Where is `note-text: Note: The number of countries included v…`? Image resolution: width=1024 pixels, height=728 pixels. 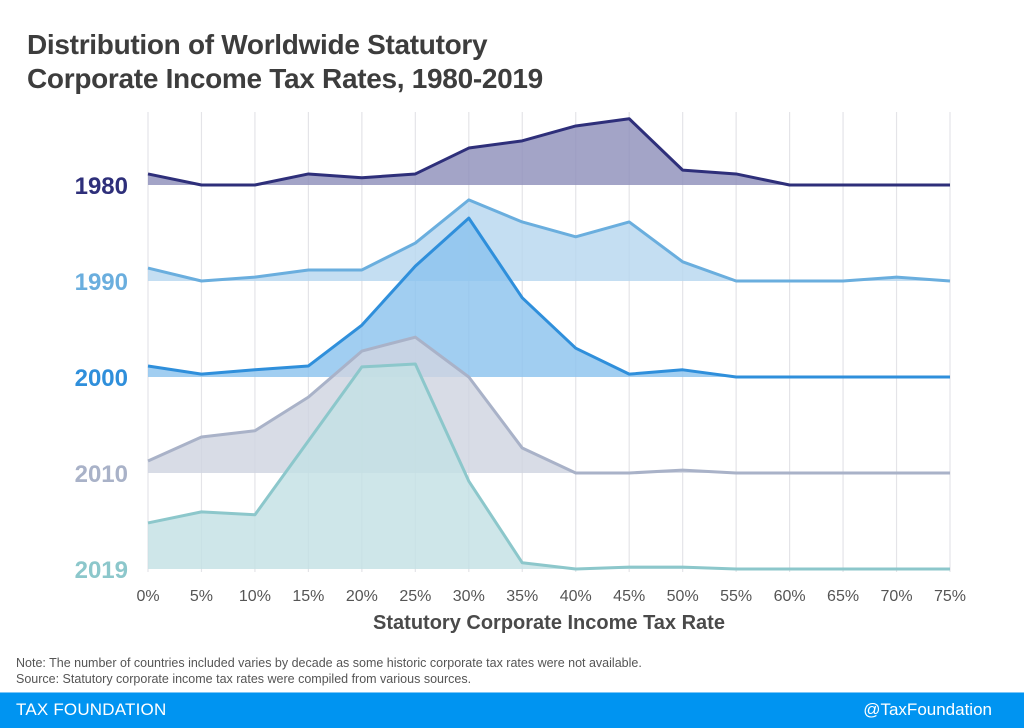
note-text: Note: The number of countries included v… is located at coordinates (329, 663).